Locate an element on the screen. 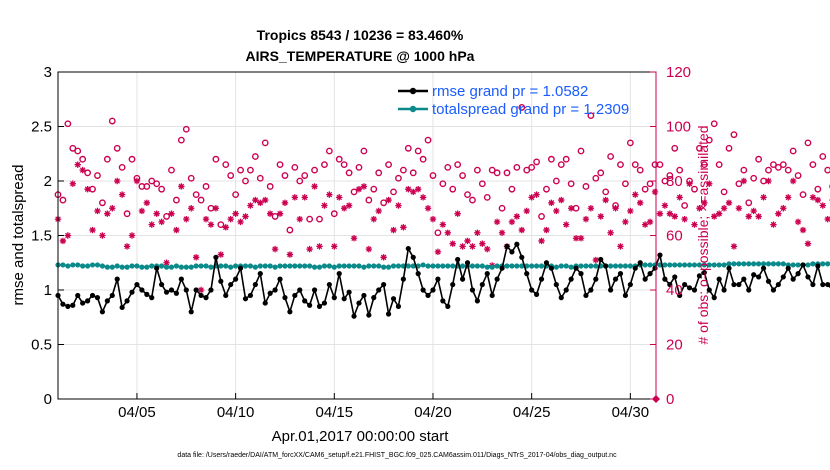 The height and width of the screenshot is (470, 830). y2-tick-label: 80 is located at coordinates (674, 181).